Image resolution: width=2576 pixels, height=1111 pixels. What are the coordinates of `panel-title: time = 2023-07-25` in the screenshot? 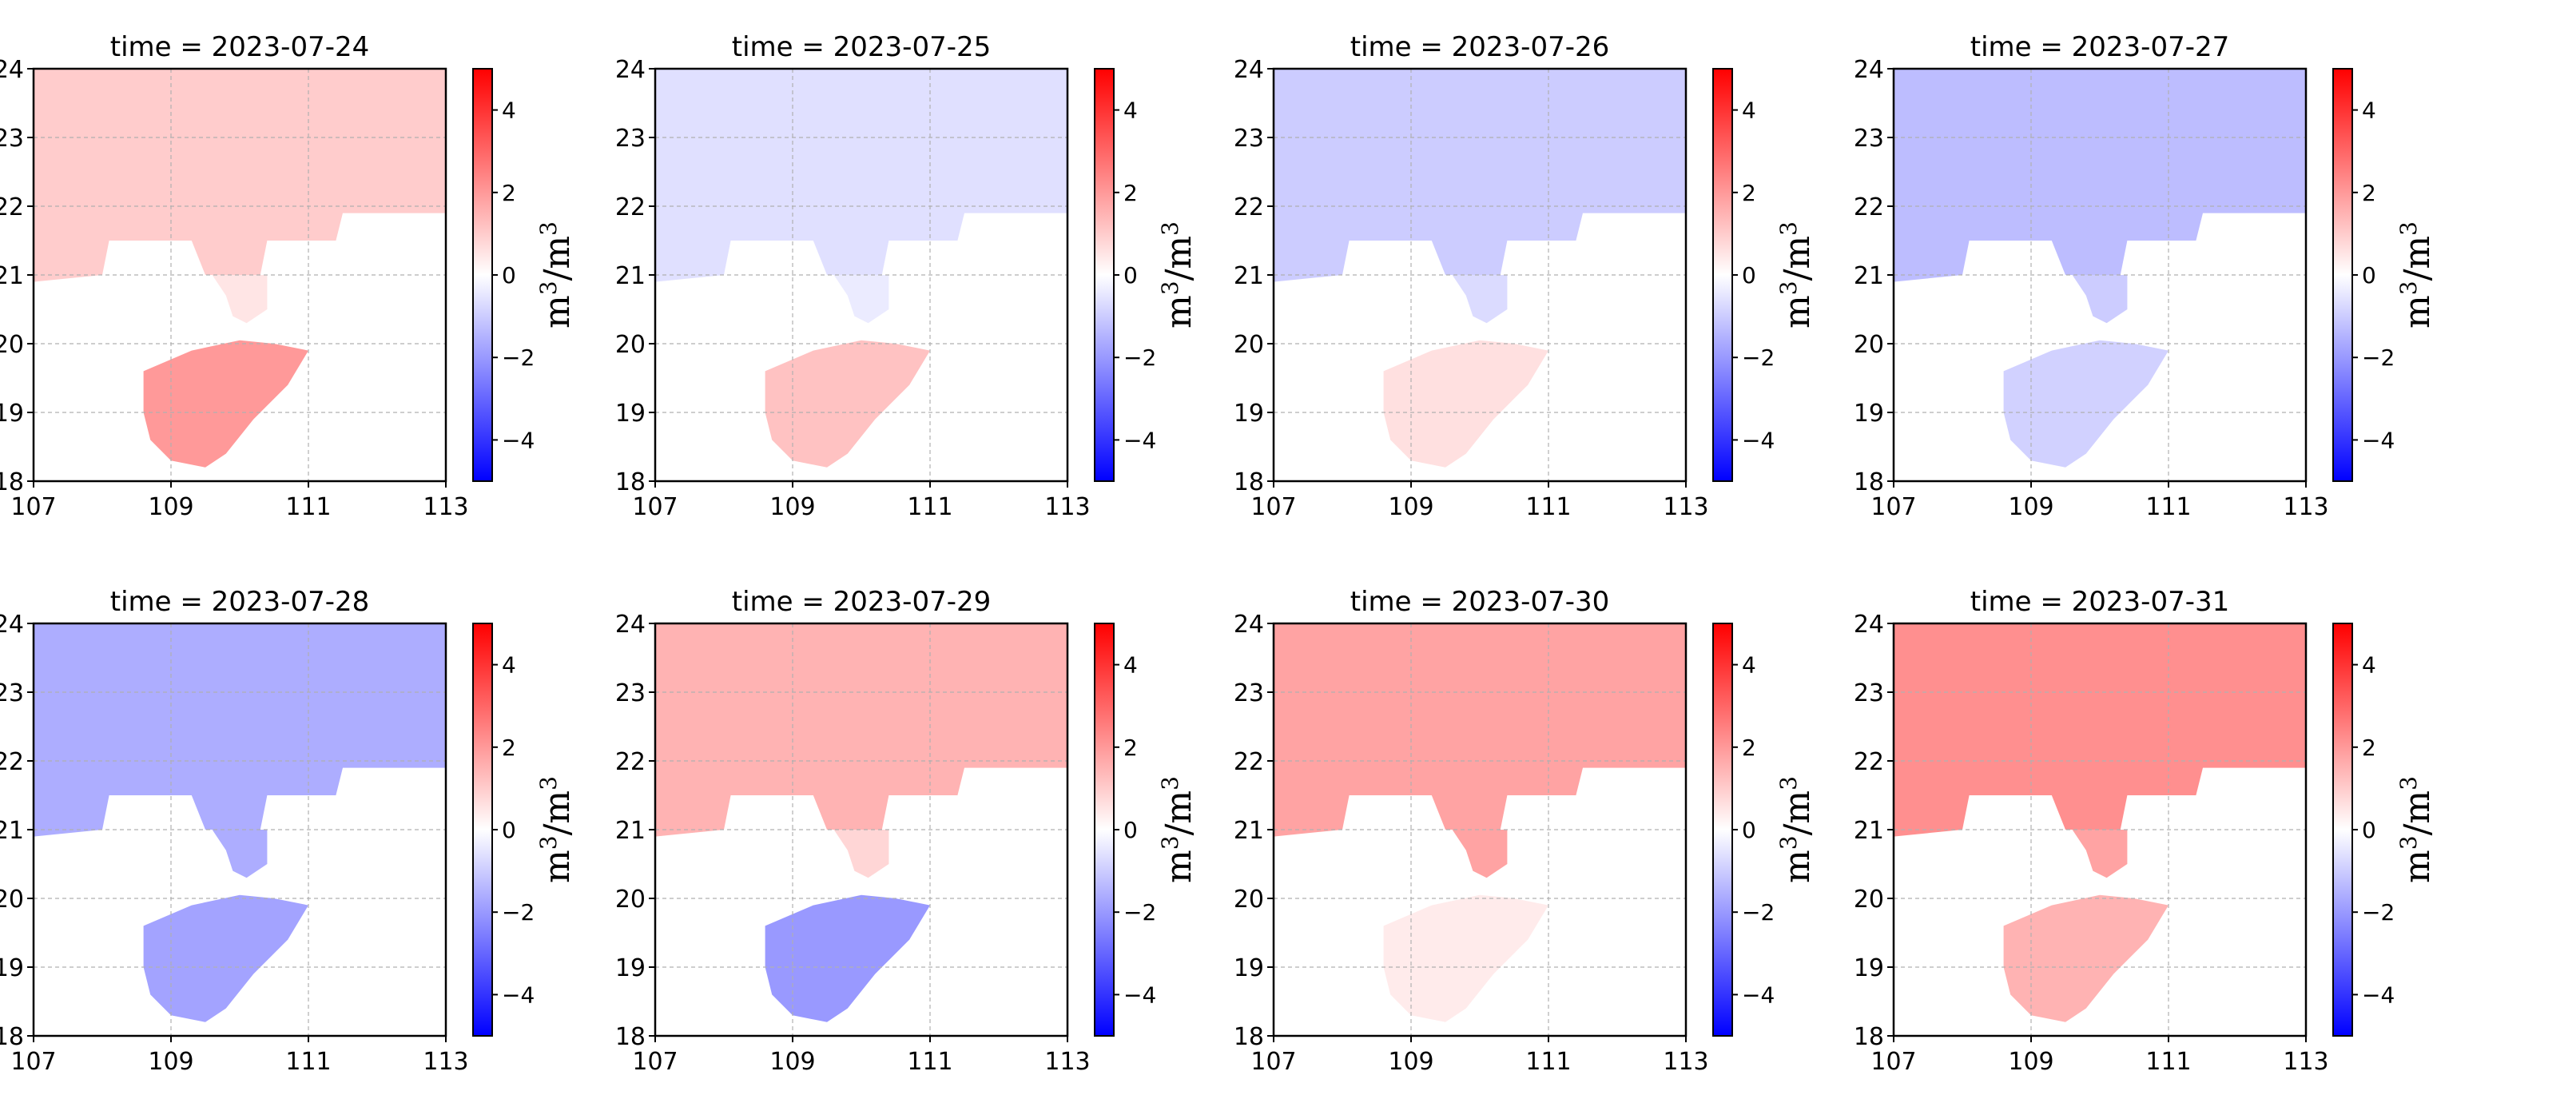 It's located at (862, 47).